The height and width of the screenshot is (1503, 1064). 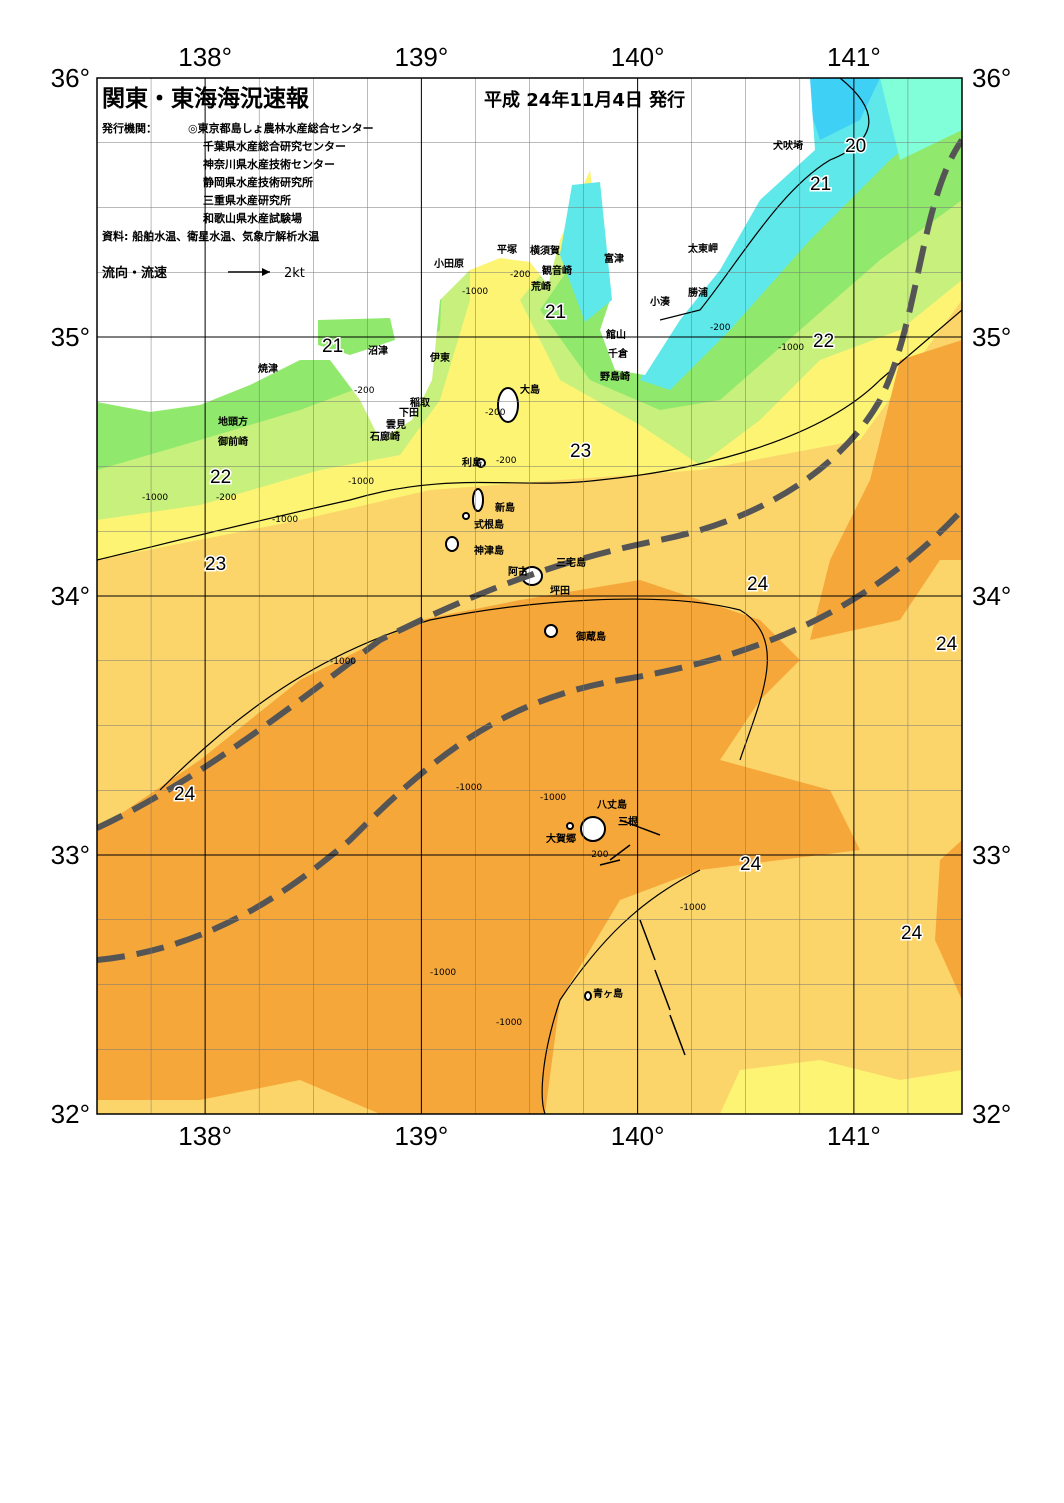 I want to click on place-name: 地頭方, so click(x=233, y=421).